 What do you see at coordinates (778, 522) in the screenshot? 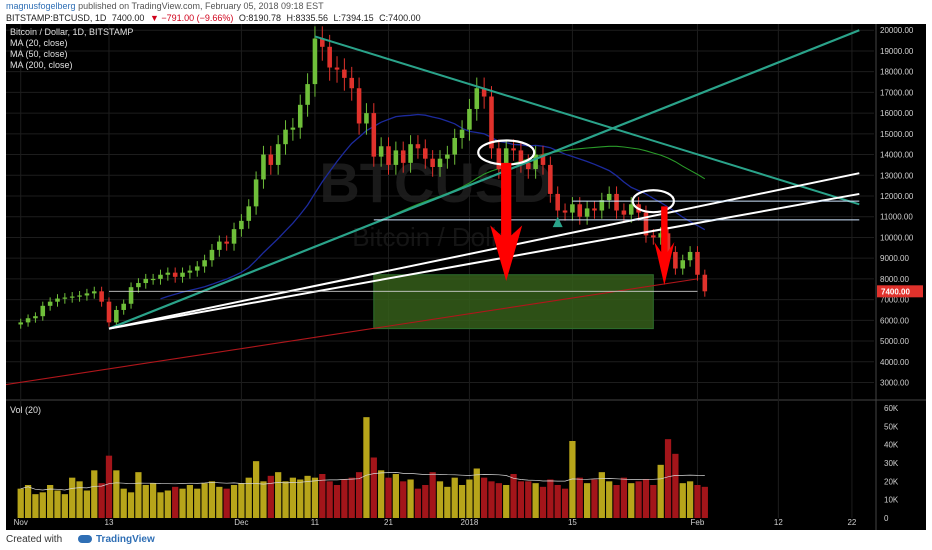
I see `x-tick-label: 12` at bounding box center [778, 522].